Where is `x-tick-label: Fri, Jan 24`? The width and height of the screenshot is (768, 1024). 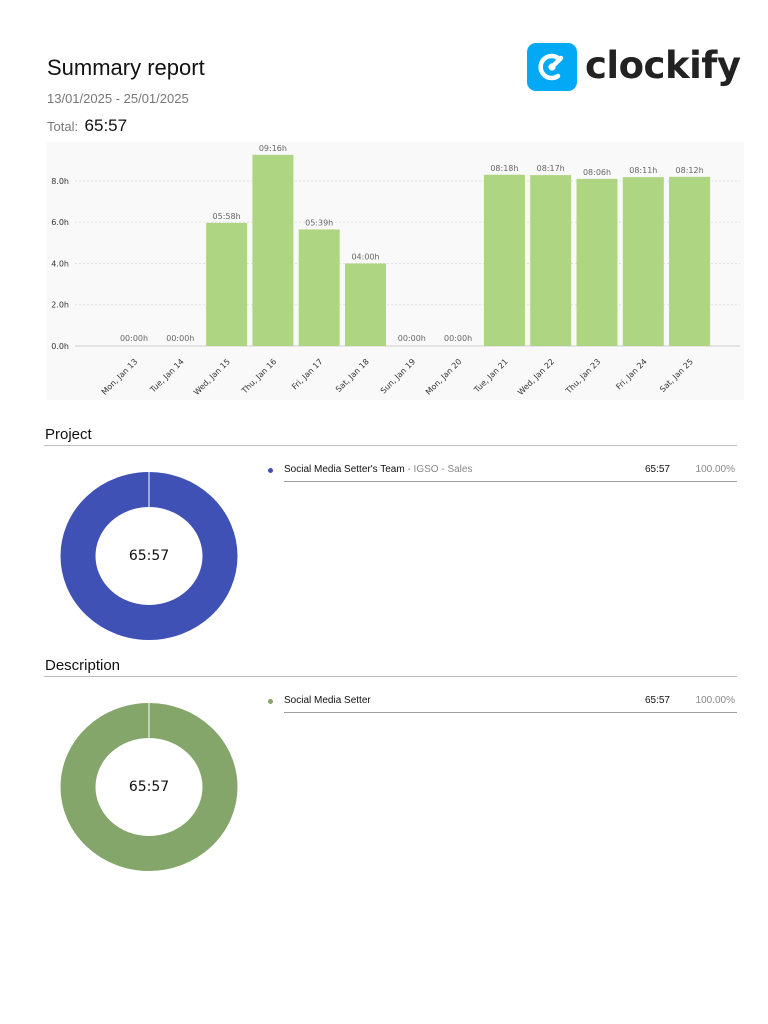 x-tick-label: Fri, Jan 24 is located at coordinates (631, 374).